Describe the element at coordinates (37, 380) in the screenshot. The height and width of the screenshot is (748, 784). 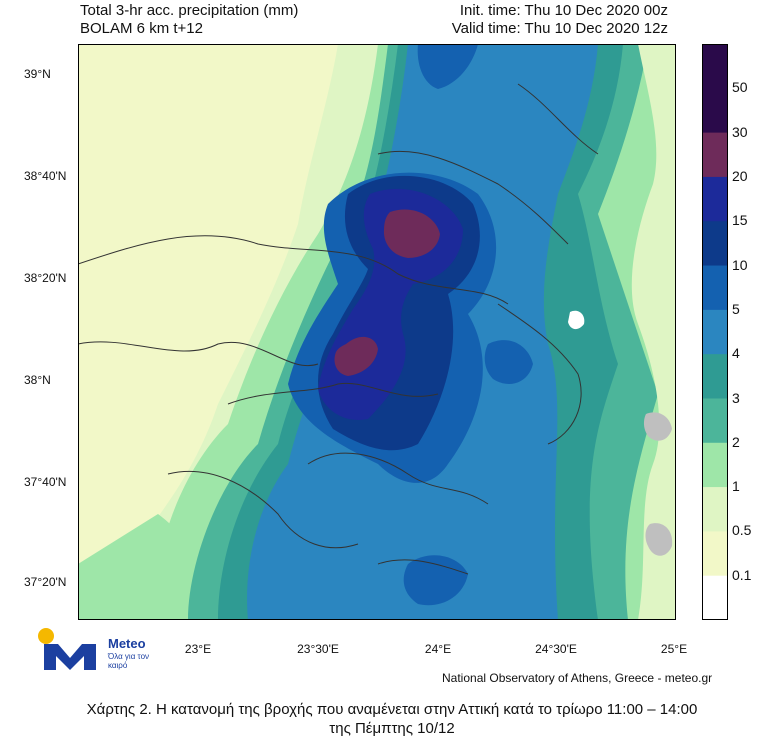
I see `lat-label-38n: 38°N` at that location.